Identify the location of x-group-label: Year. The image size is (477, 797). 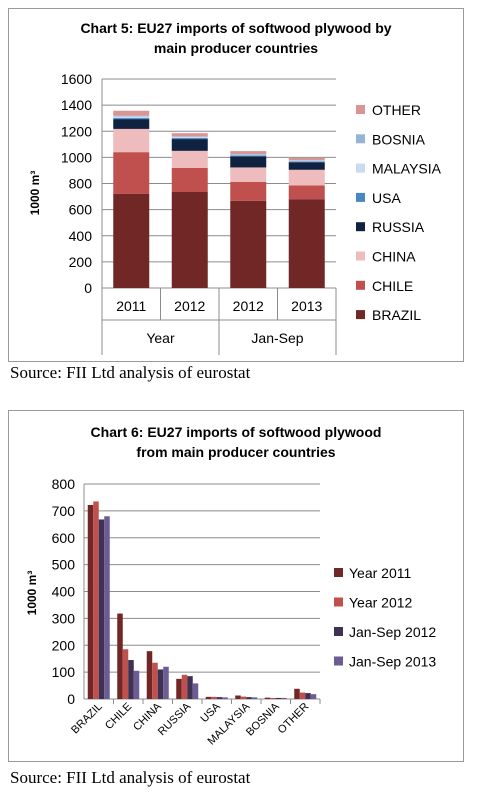
(160, 338).